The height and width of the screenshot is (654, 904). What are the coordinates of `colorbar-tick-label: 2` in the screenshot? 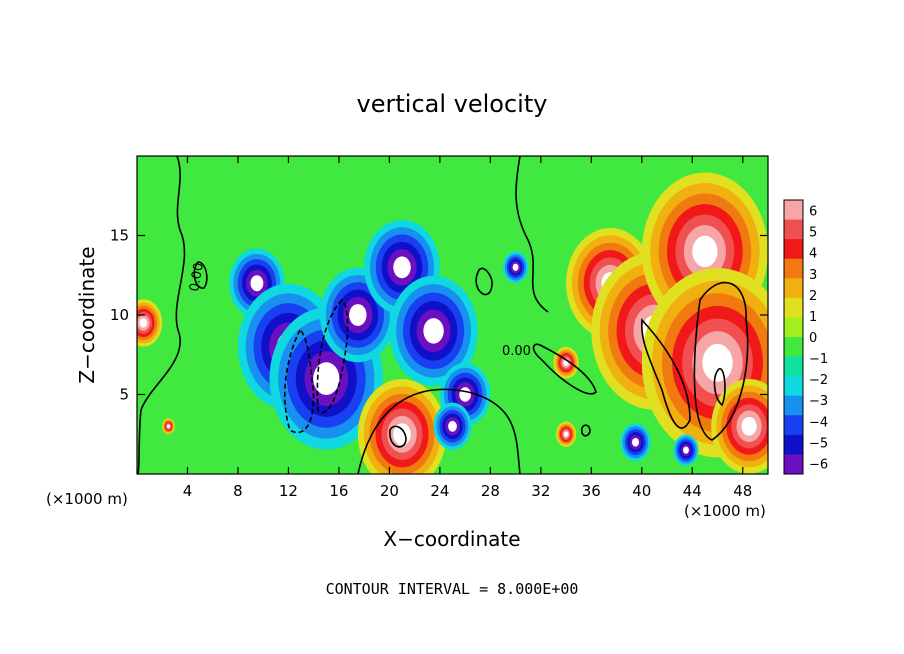 It's located at (813, 296).